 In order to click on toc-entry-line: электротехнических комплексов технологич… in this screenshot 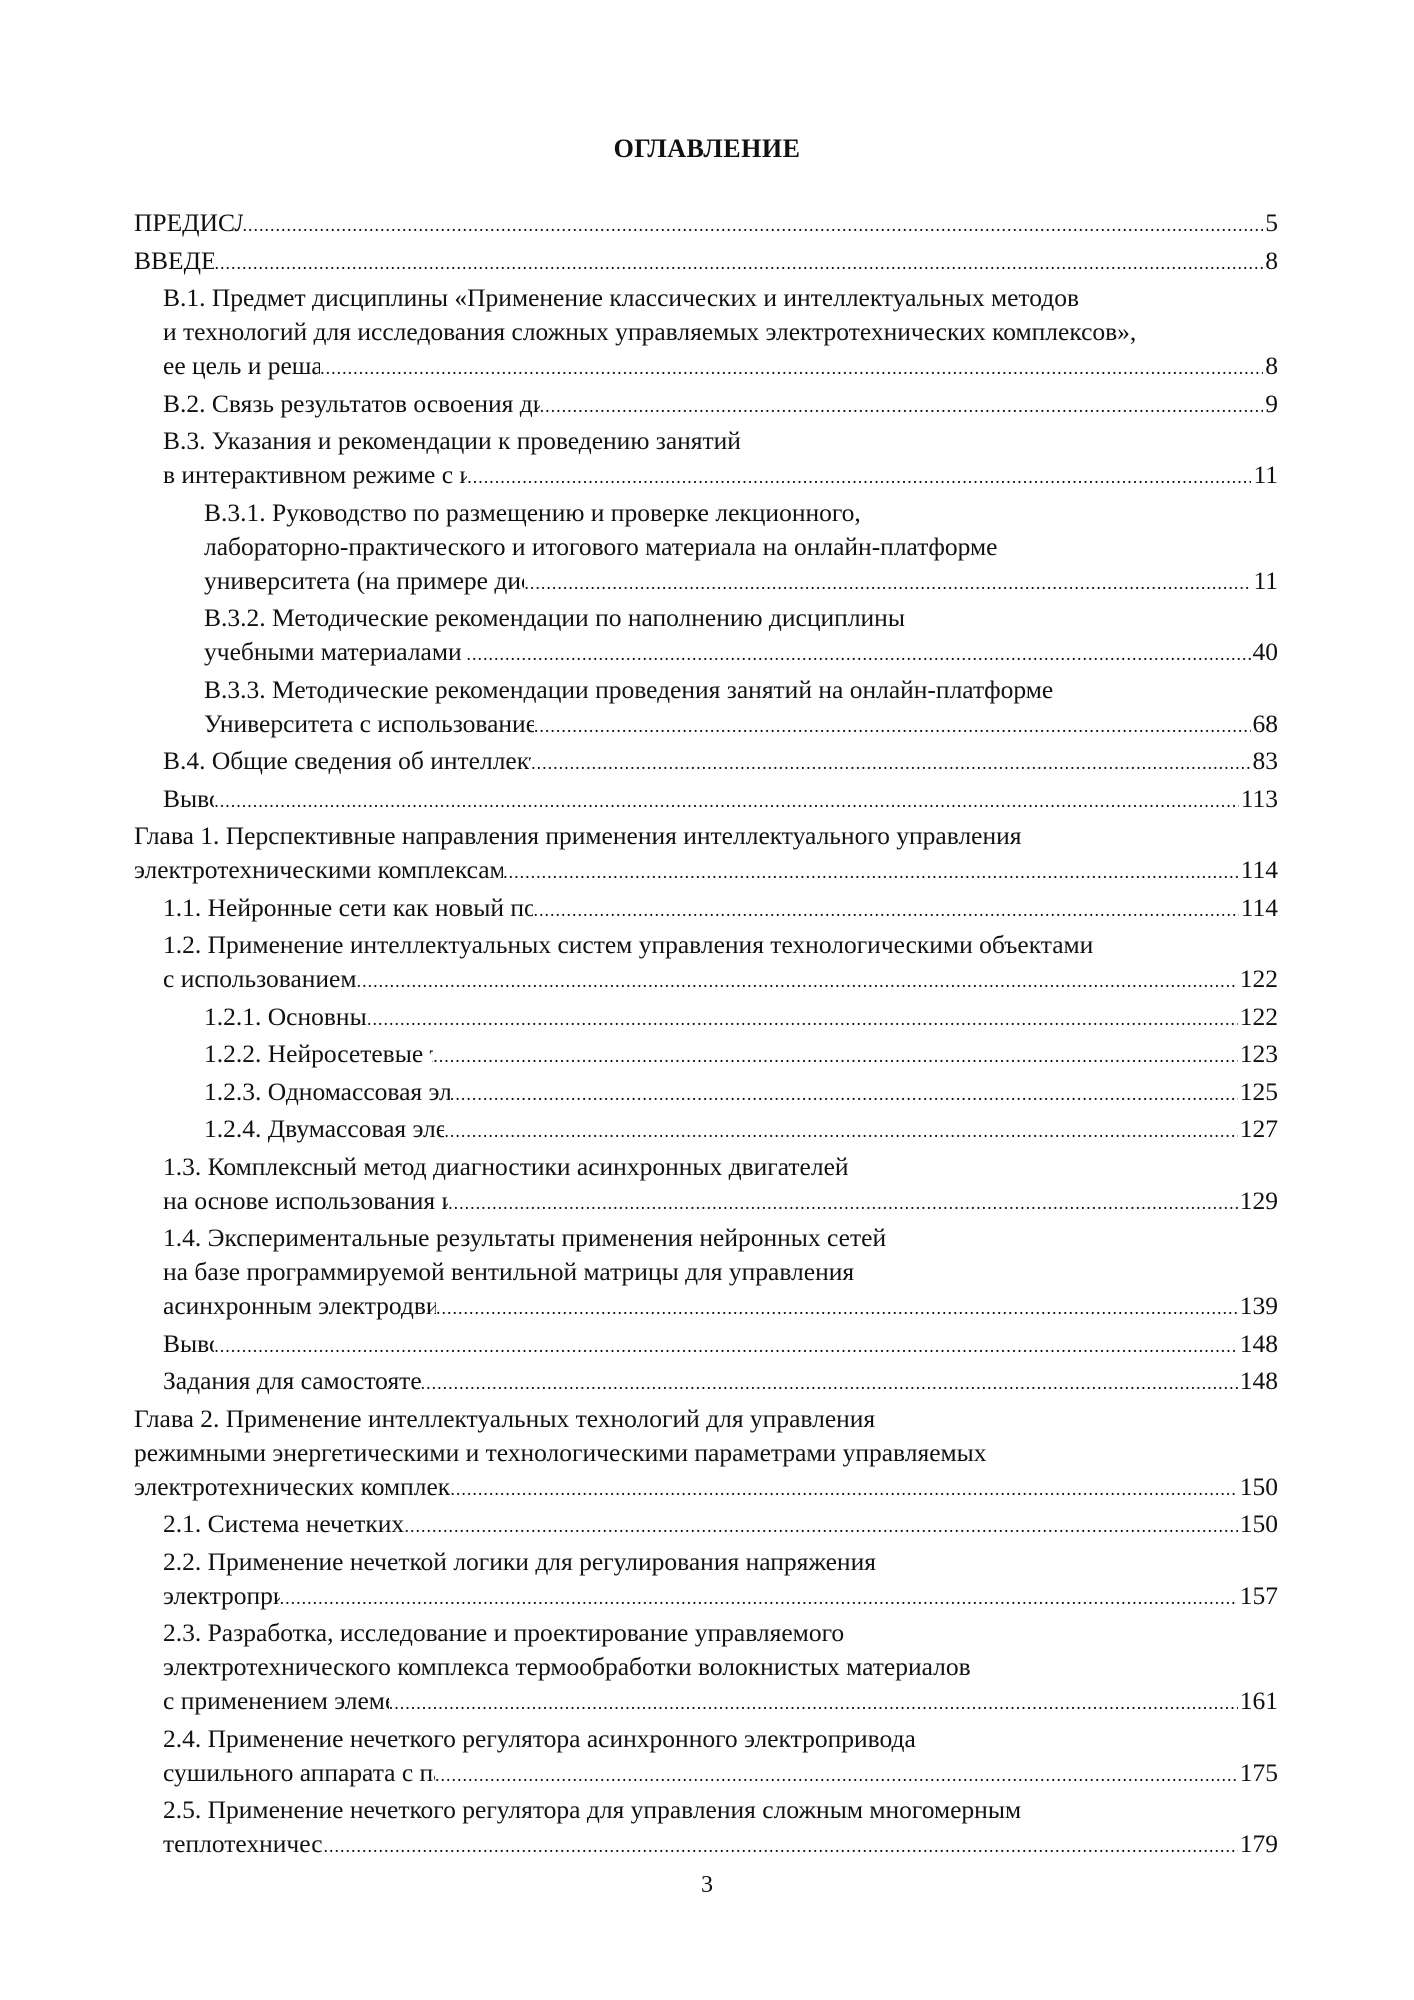, I will do `click(706, 1487)`.